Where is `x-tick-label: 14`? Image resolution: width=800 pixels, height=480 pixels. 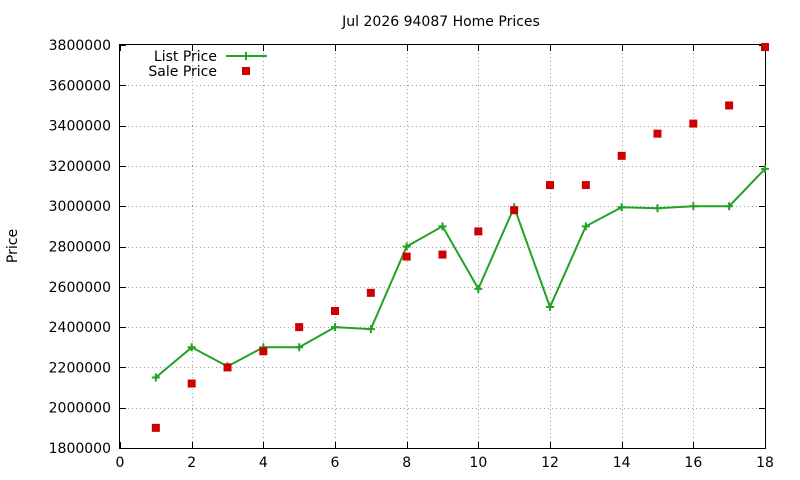 x-tick-label: 14 is located at coordinates (622, 463).